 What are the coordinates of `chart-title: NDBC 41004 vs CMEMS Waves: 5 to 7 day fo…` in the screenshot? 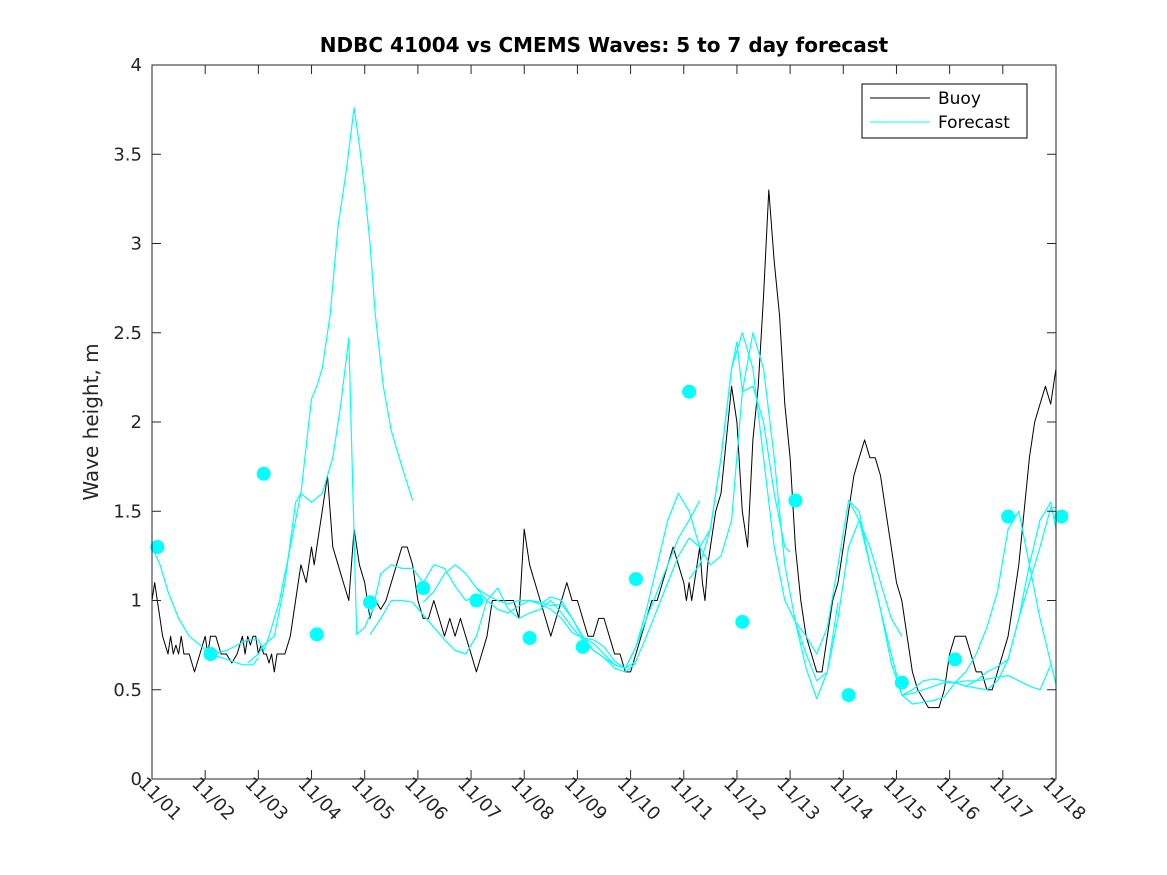 It's located at (604, 45).